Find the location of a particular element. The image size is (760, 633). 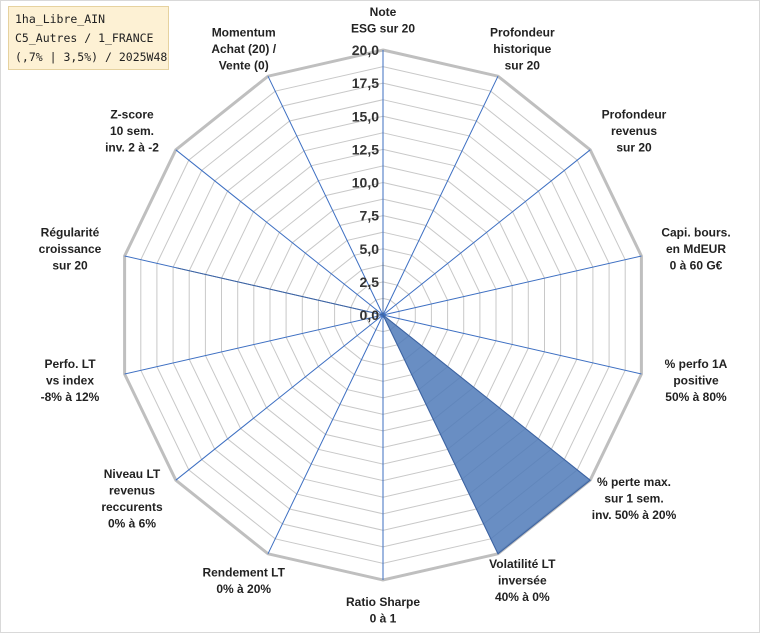

axis-label-line: Régularité is located at coordinates (70, 233).